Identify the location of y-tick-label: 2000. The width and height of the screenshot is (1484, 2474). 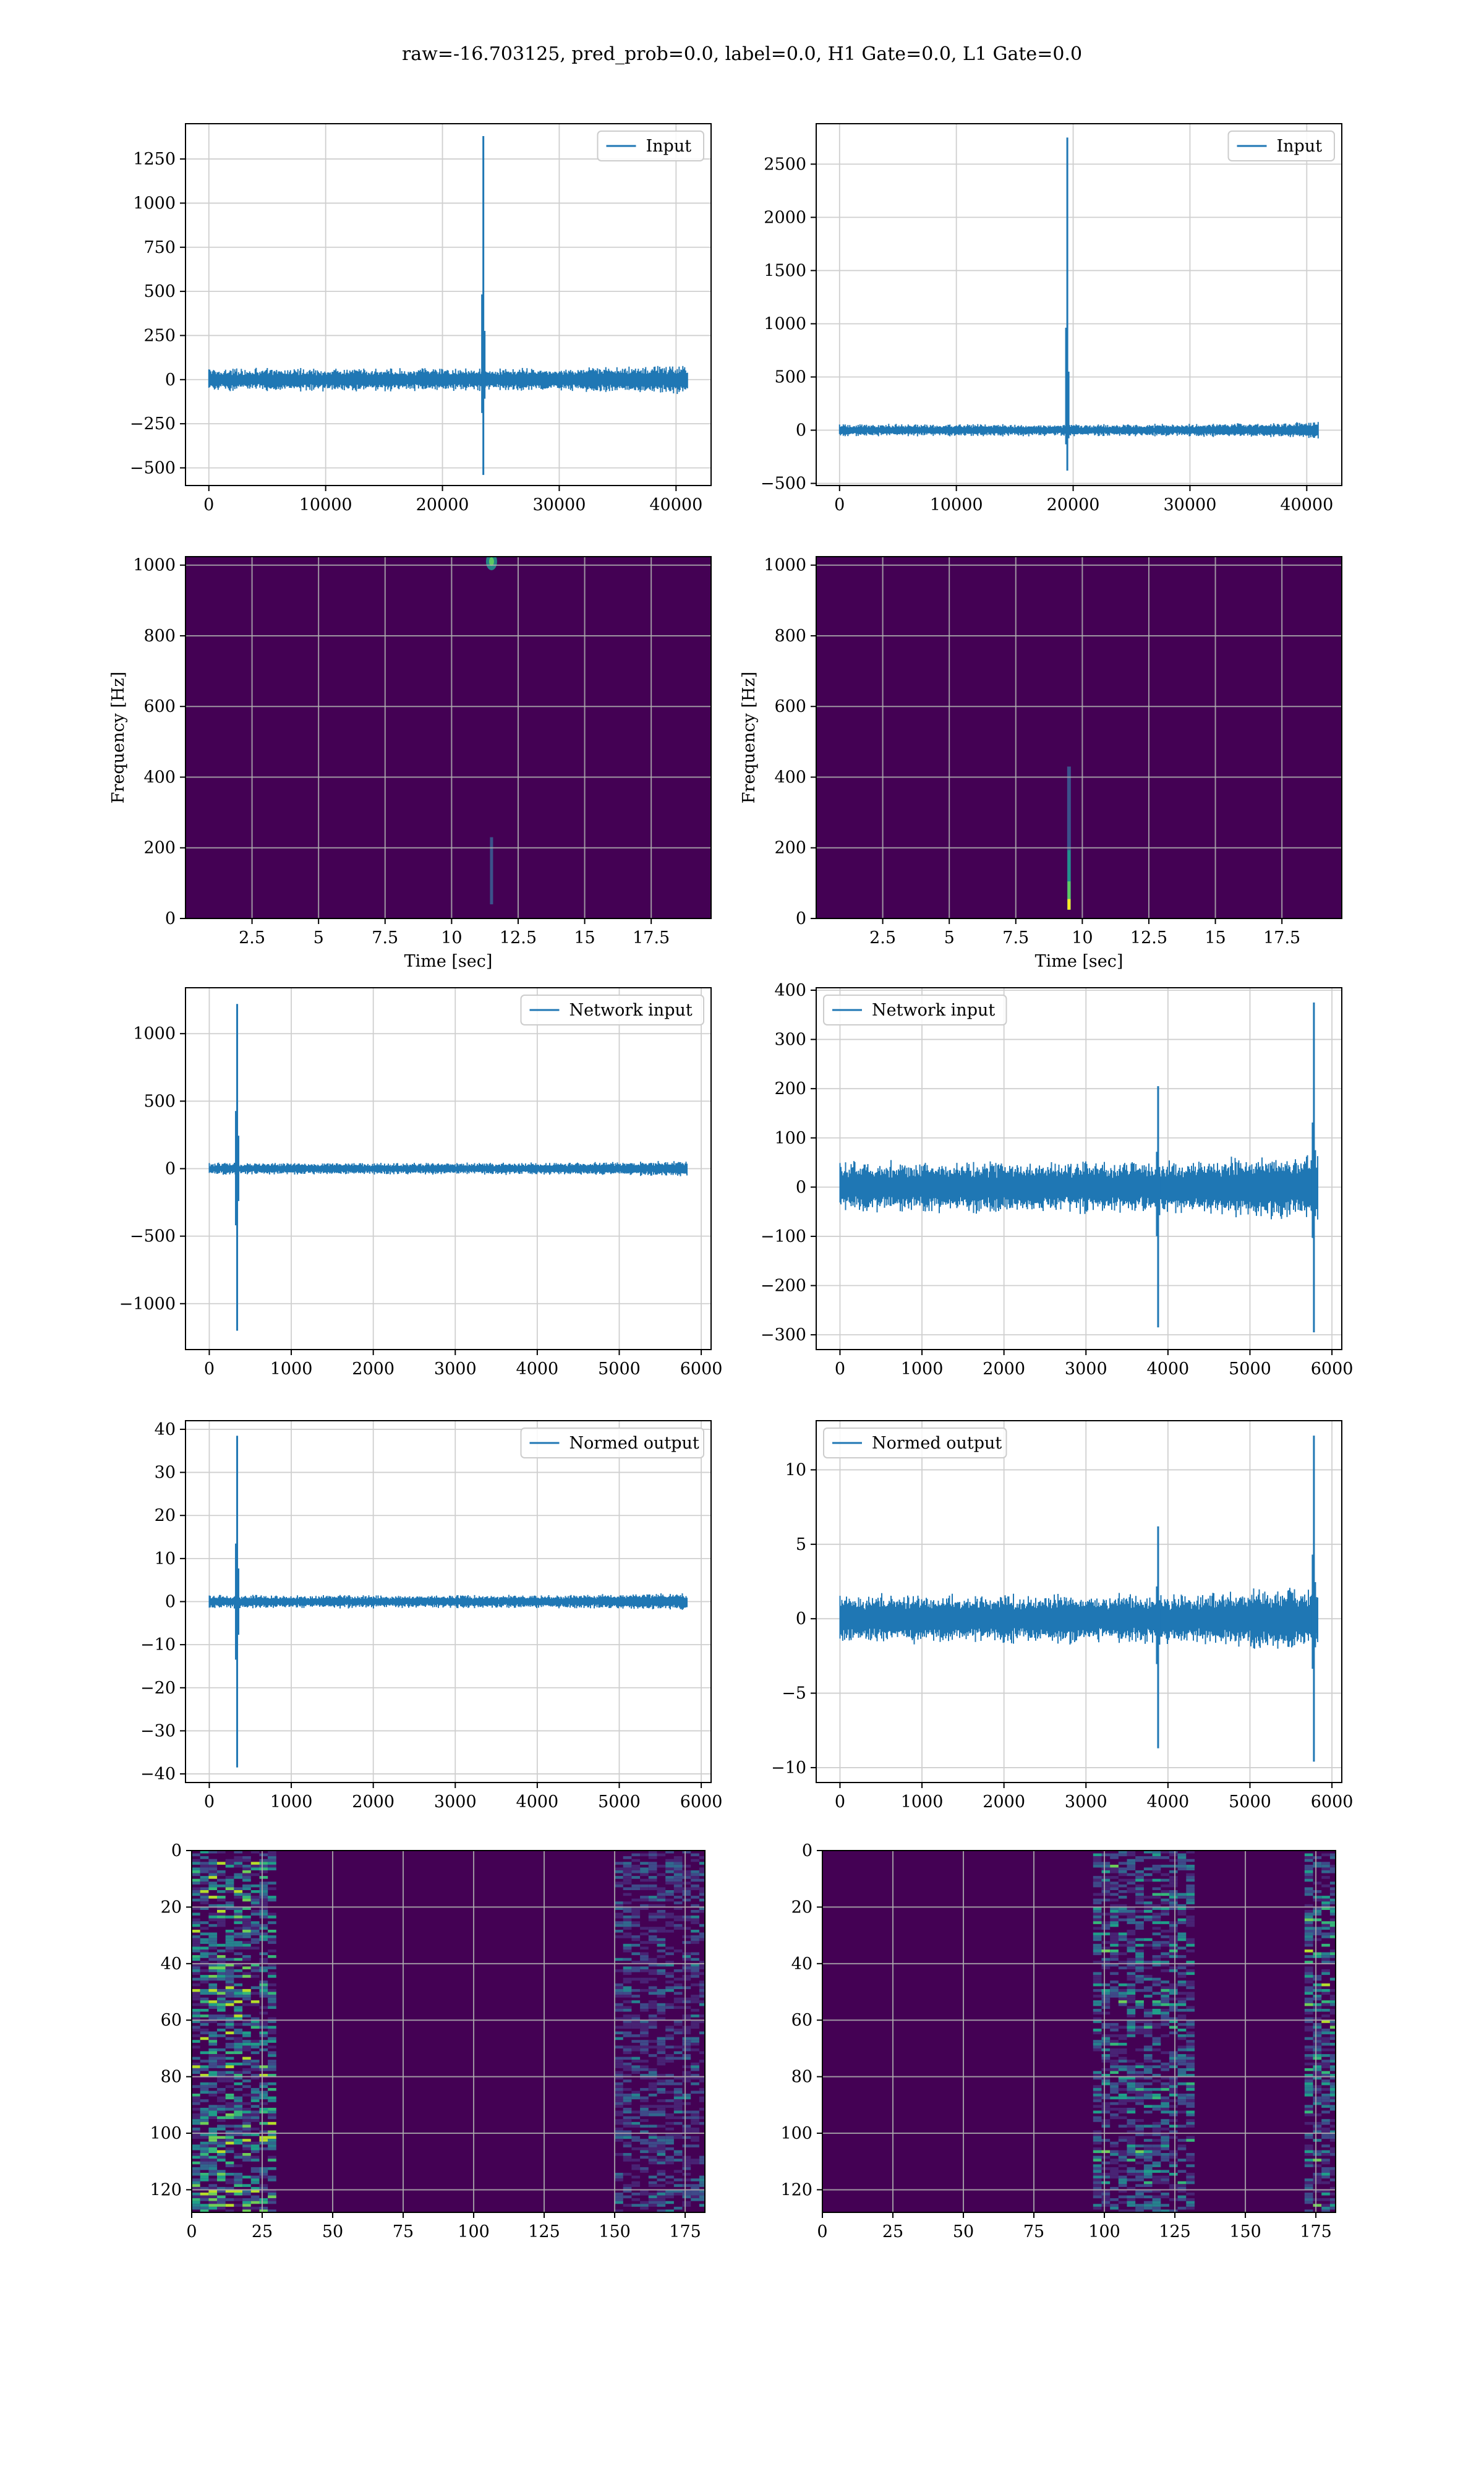
(785, 217).